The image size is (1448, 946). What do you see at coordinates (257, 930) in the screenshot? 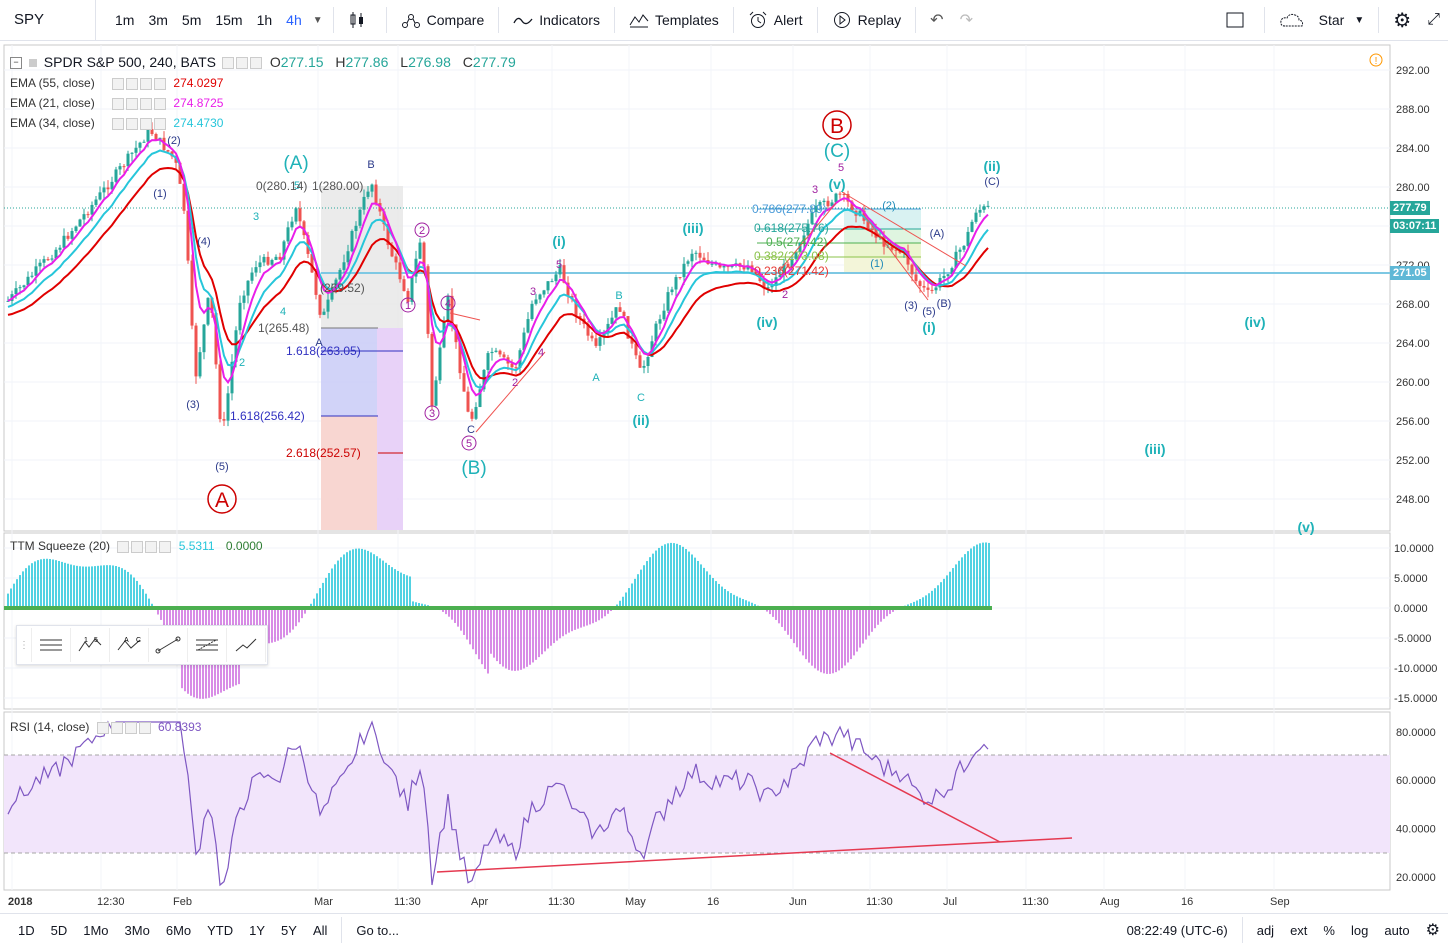
I see `range-1y: 1Y` at bounding box center [257, 930].